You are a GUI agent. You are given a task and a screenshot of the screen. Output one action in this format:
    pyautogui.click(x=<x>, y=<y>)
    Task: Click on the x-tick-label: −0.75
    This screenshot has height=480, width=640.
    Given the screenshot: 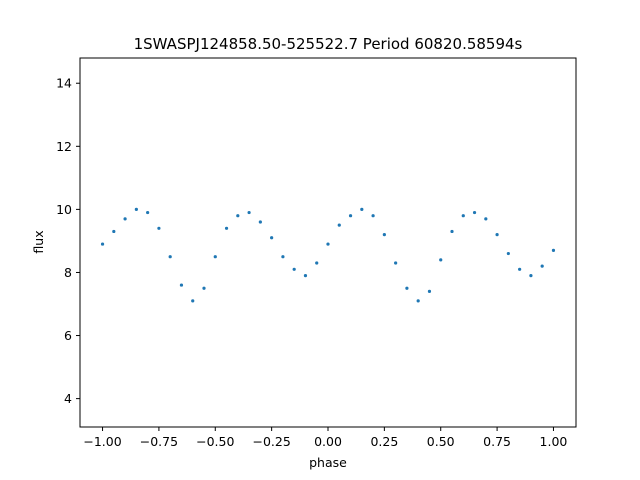 What is the action you would take?
    pyautogui.click(x=159, y=441)
    